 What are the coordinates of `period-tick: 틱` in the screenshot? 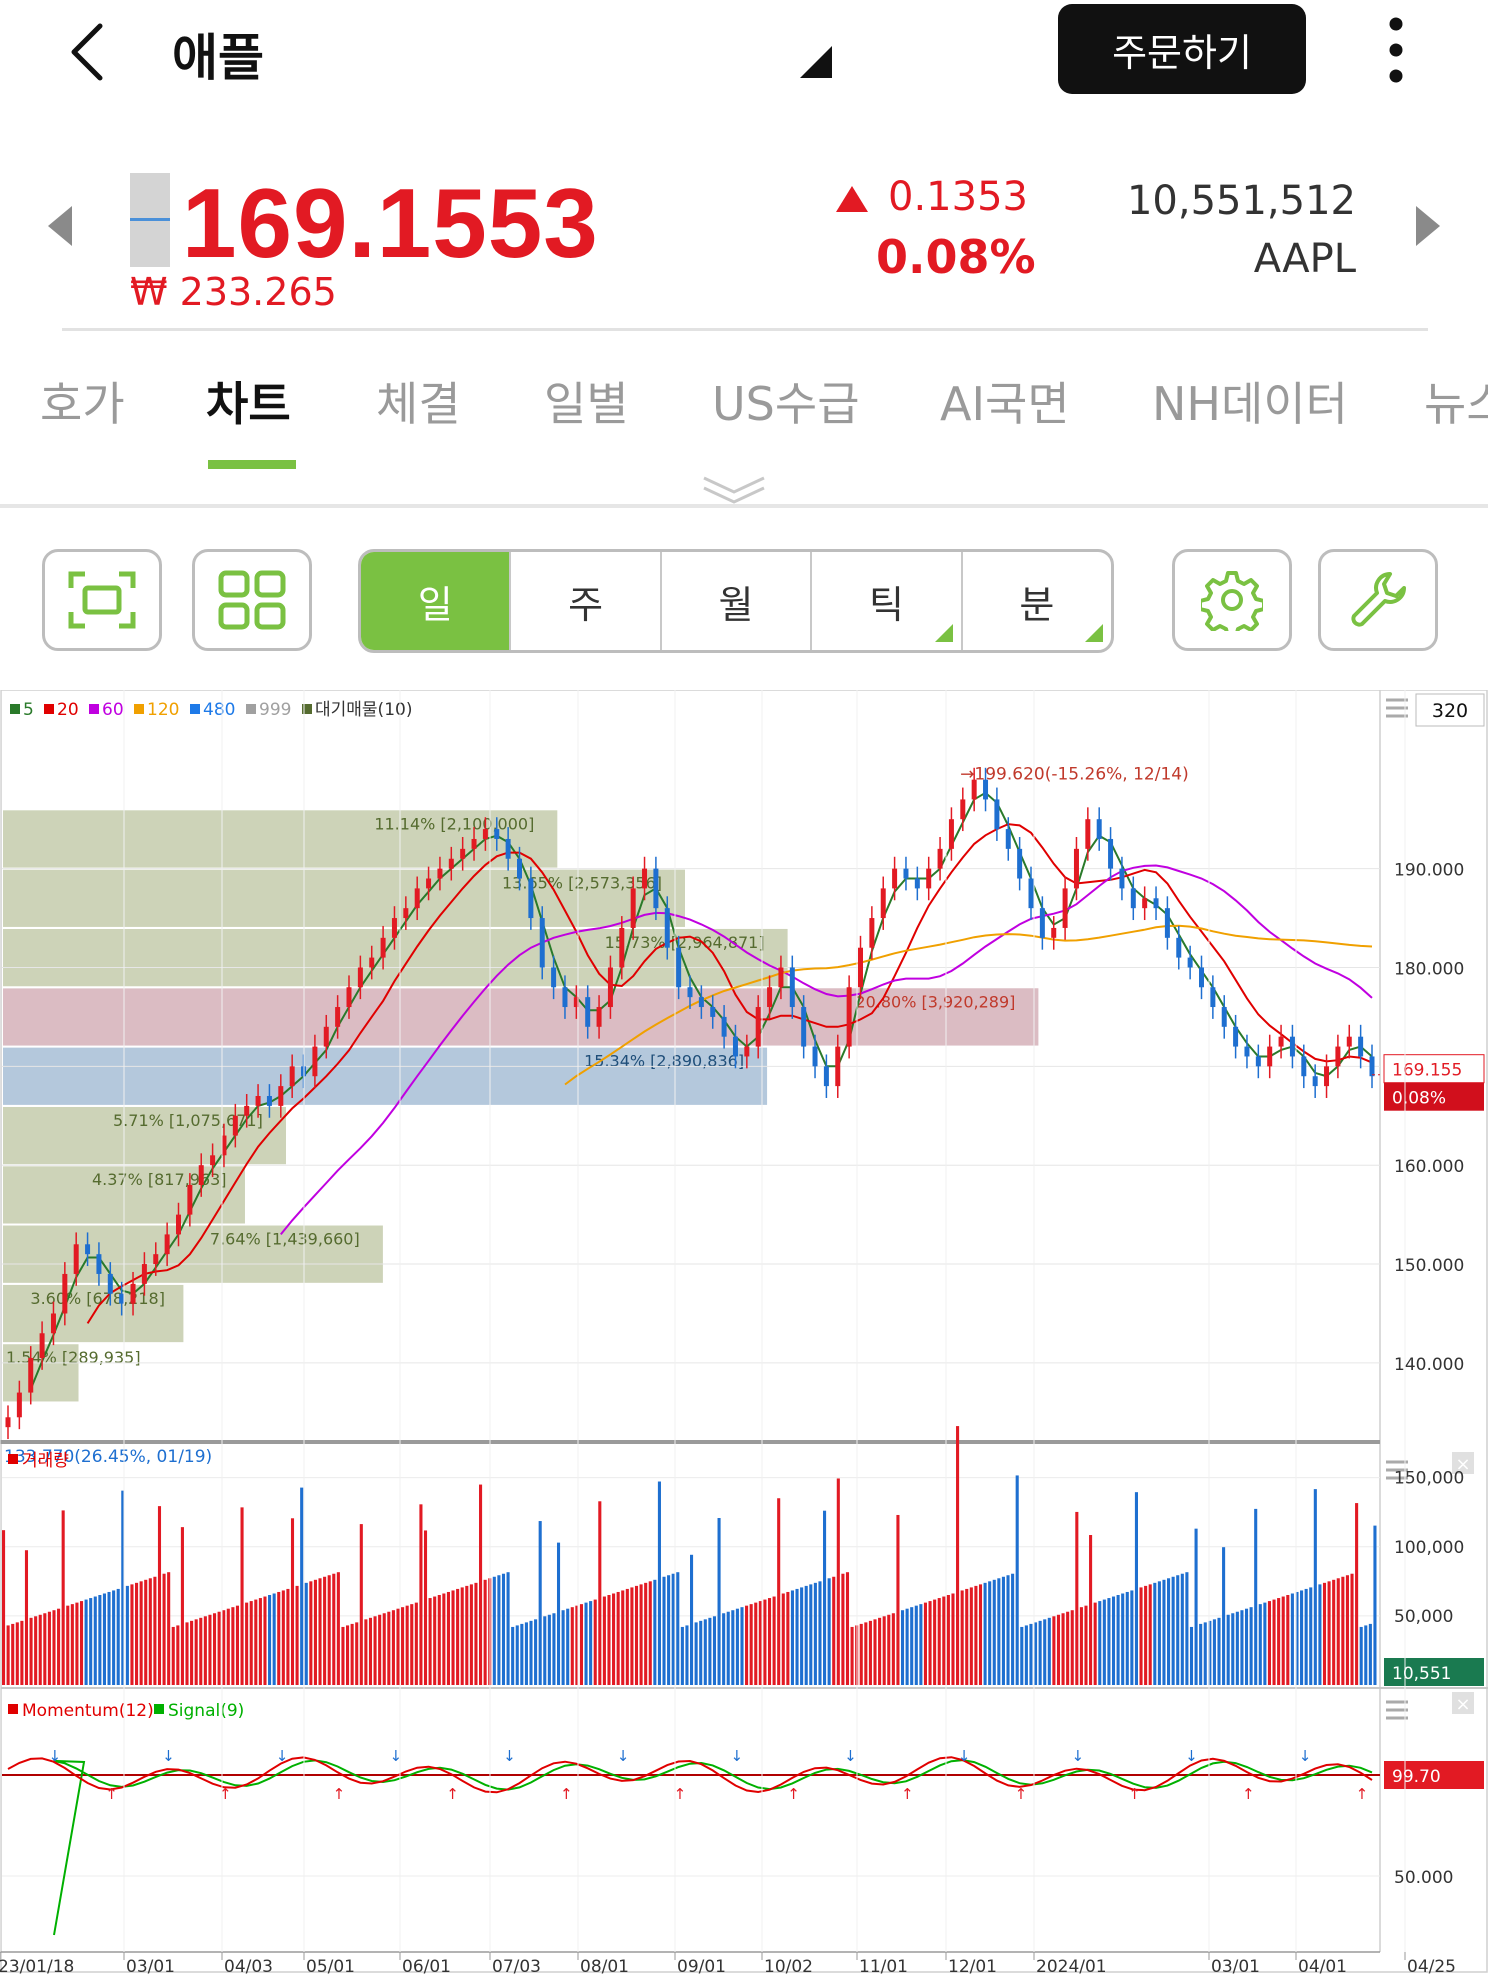 It's located at (887, 601).